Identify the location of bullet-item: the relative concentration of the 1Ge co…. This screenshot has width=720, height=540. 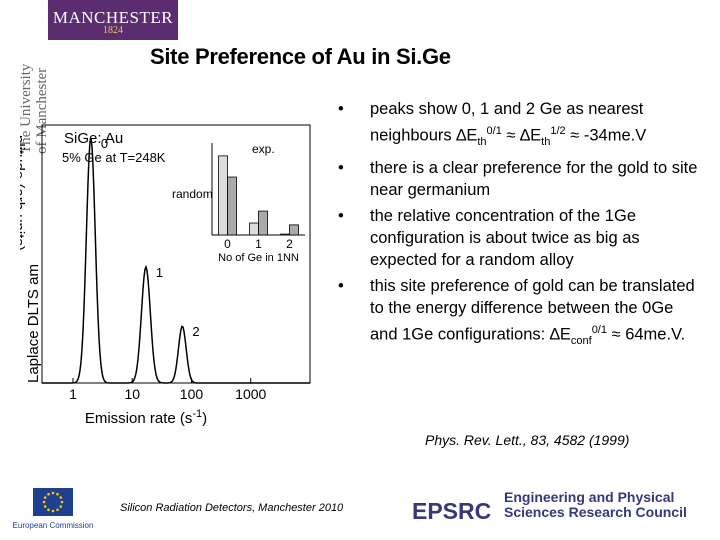
(519, 238).